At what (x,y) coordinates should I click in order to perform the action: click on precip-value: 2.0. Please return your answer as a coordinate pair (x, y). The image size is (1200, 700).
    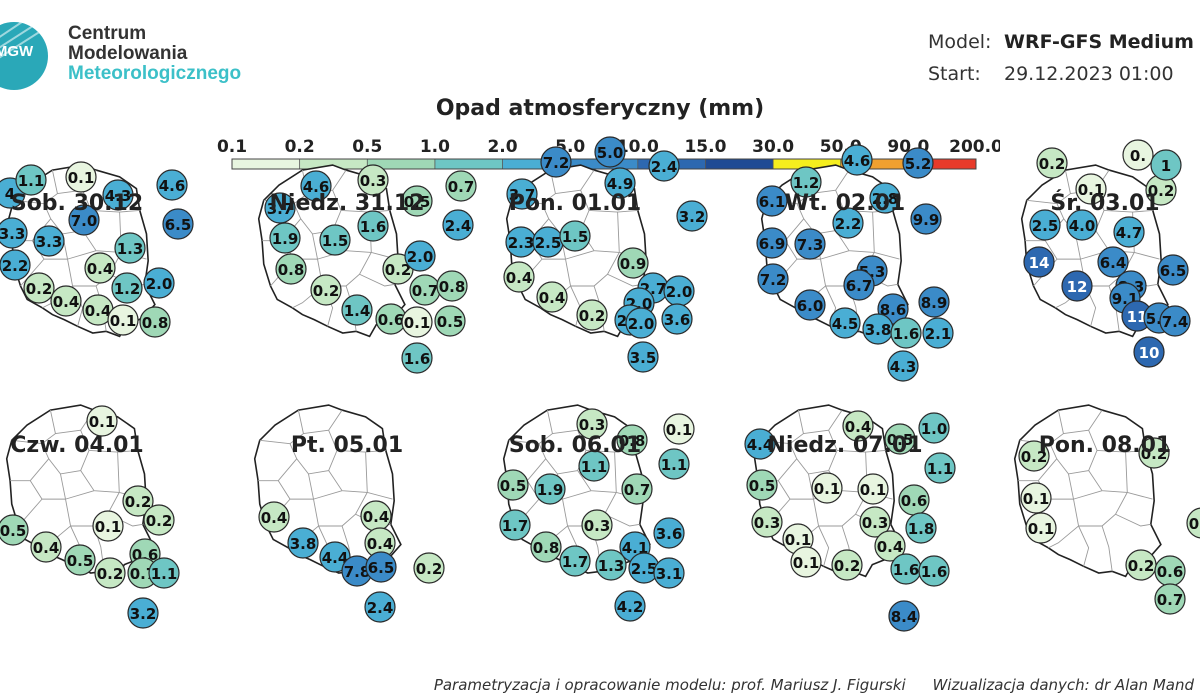
    Looking at the image, I should click on (420, 257).